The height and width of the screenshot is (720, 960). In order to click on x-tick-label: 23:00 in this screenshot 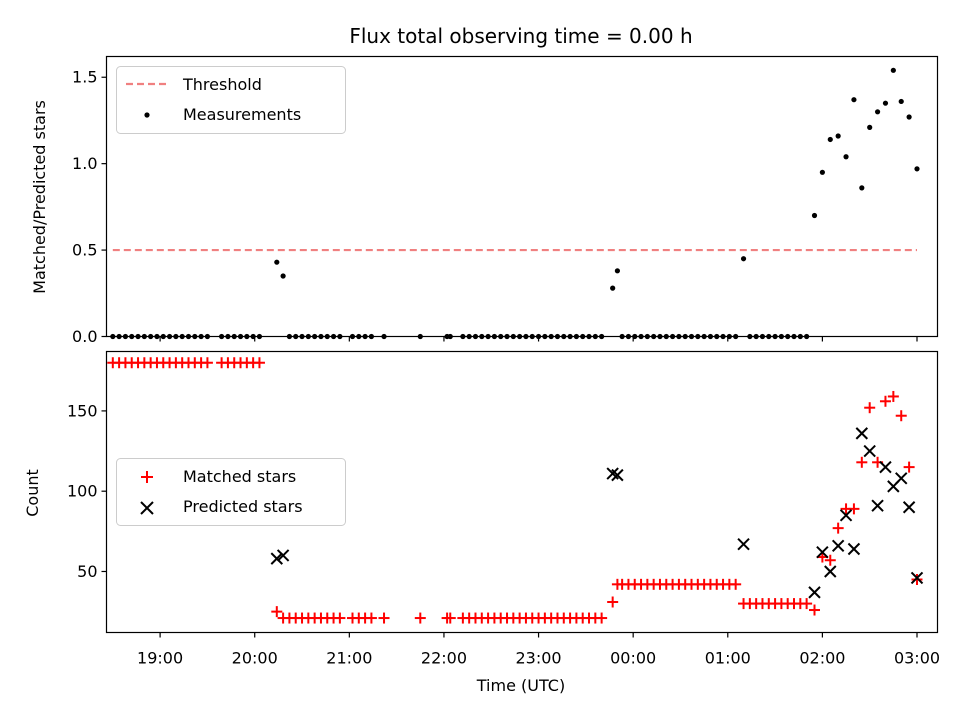, I will do `click(539, 658)`.